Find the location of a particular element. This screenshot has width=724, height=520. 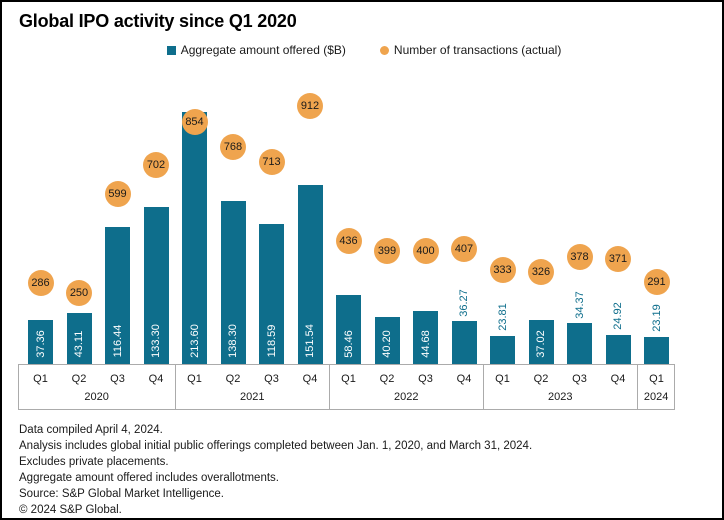

footnote-line: Source: S&P Global Market Intelligence. is located at coordinates (121, 494).